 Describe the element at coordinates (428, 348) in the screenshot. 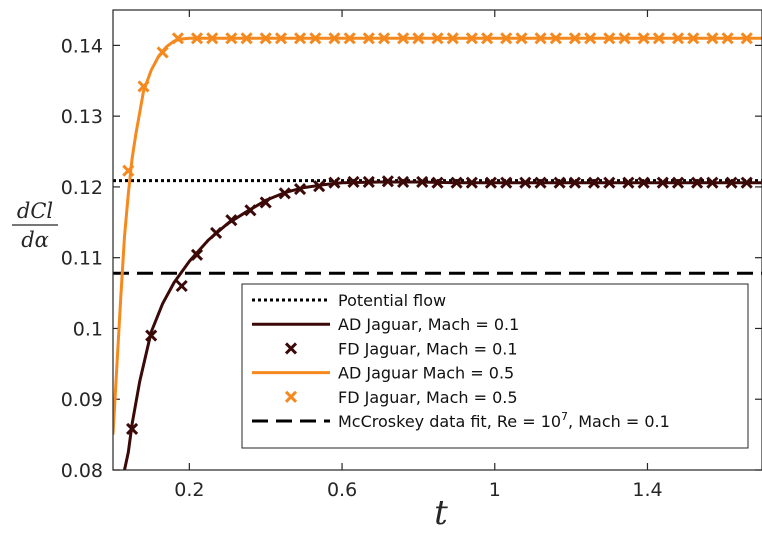

I see `legend-label: FD Jaguar, Mach = 0.1` at that location.